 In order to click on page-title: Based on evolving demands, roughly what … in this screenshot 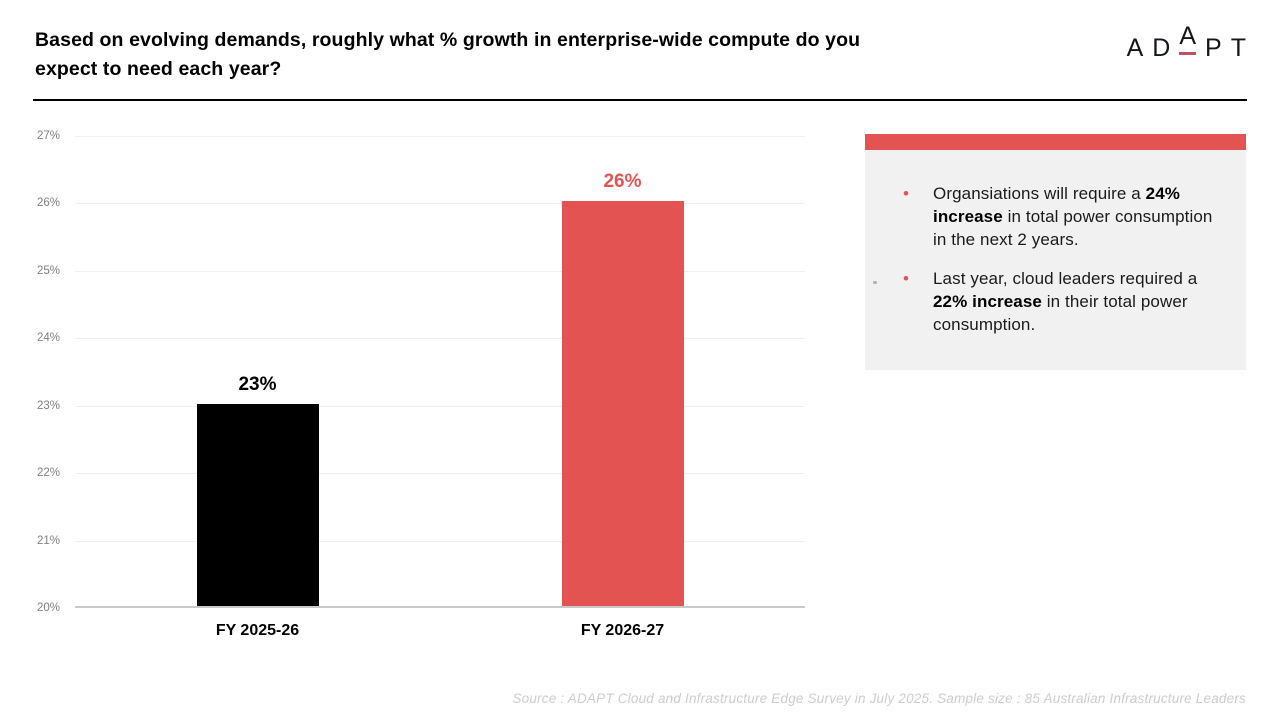, I will do `click(448, 54)`.